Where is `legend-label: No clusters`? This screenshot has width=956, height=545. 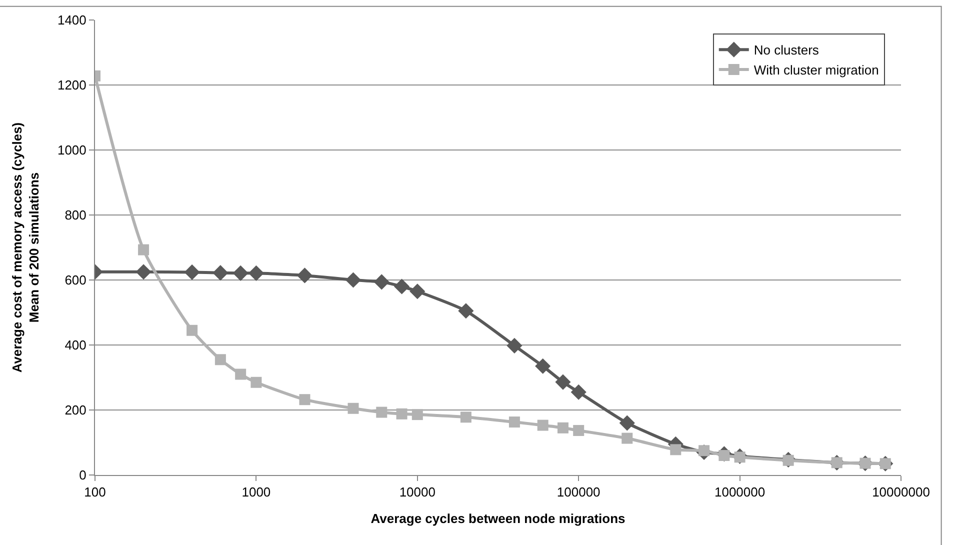
legend-label: No clusters is located at coordinates (787, 50).